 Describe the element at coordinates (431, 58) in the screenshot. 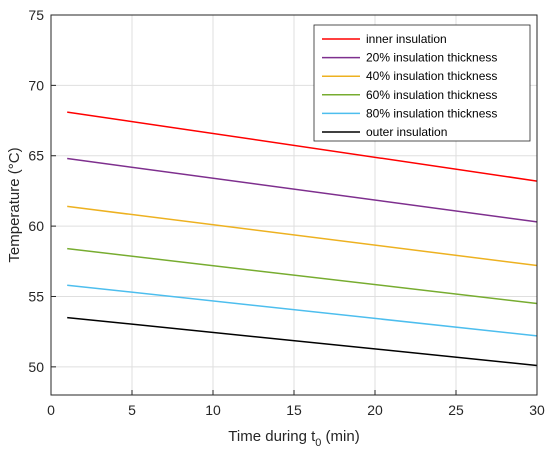

I see `legend-label: 20% insulation thickness` at that location.